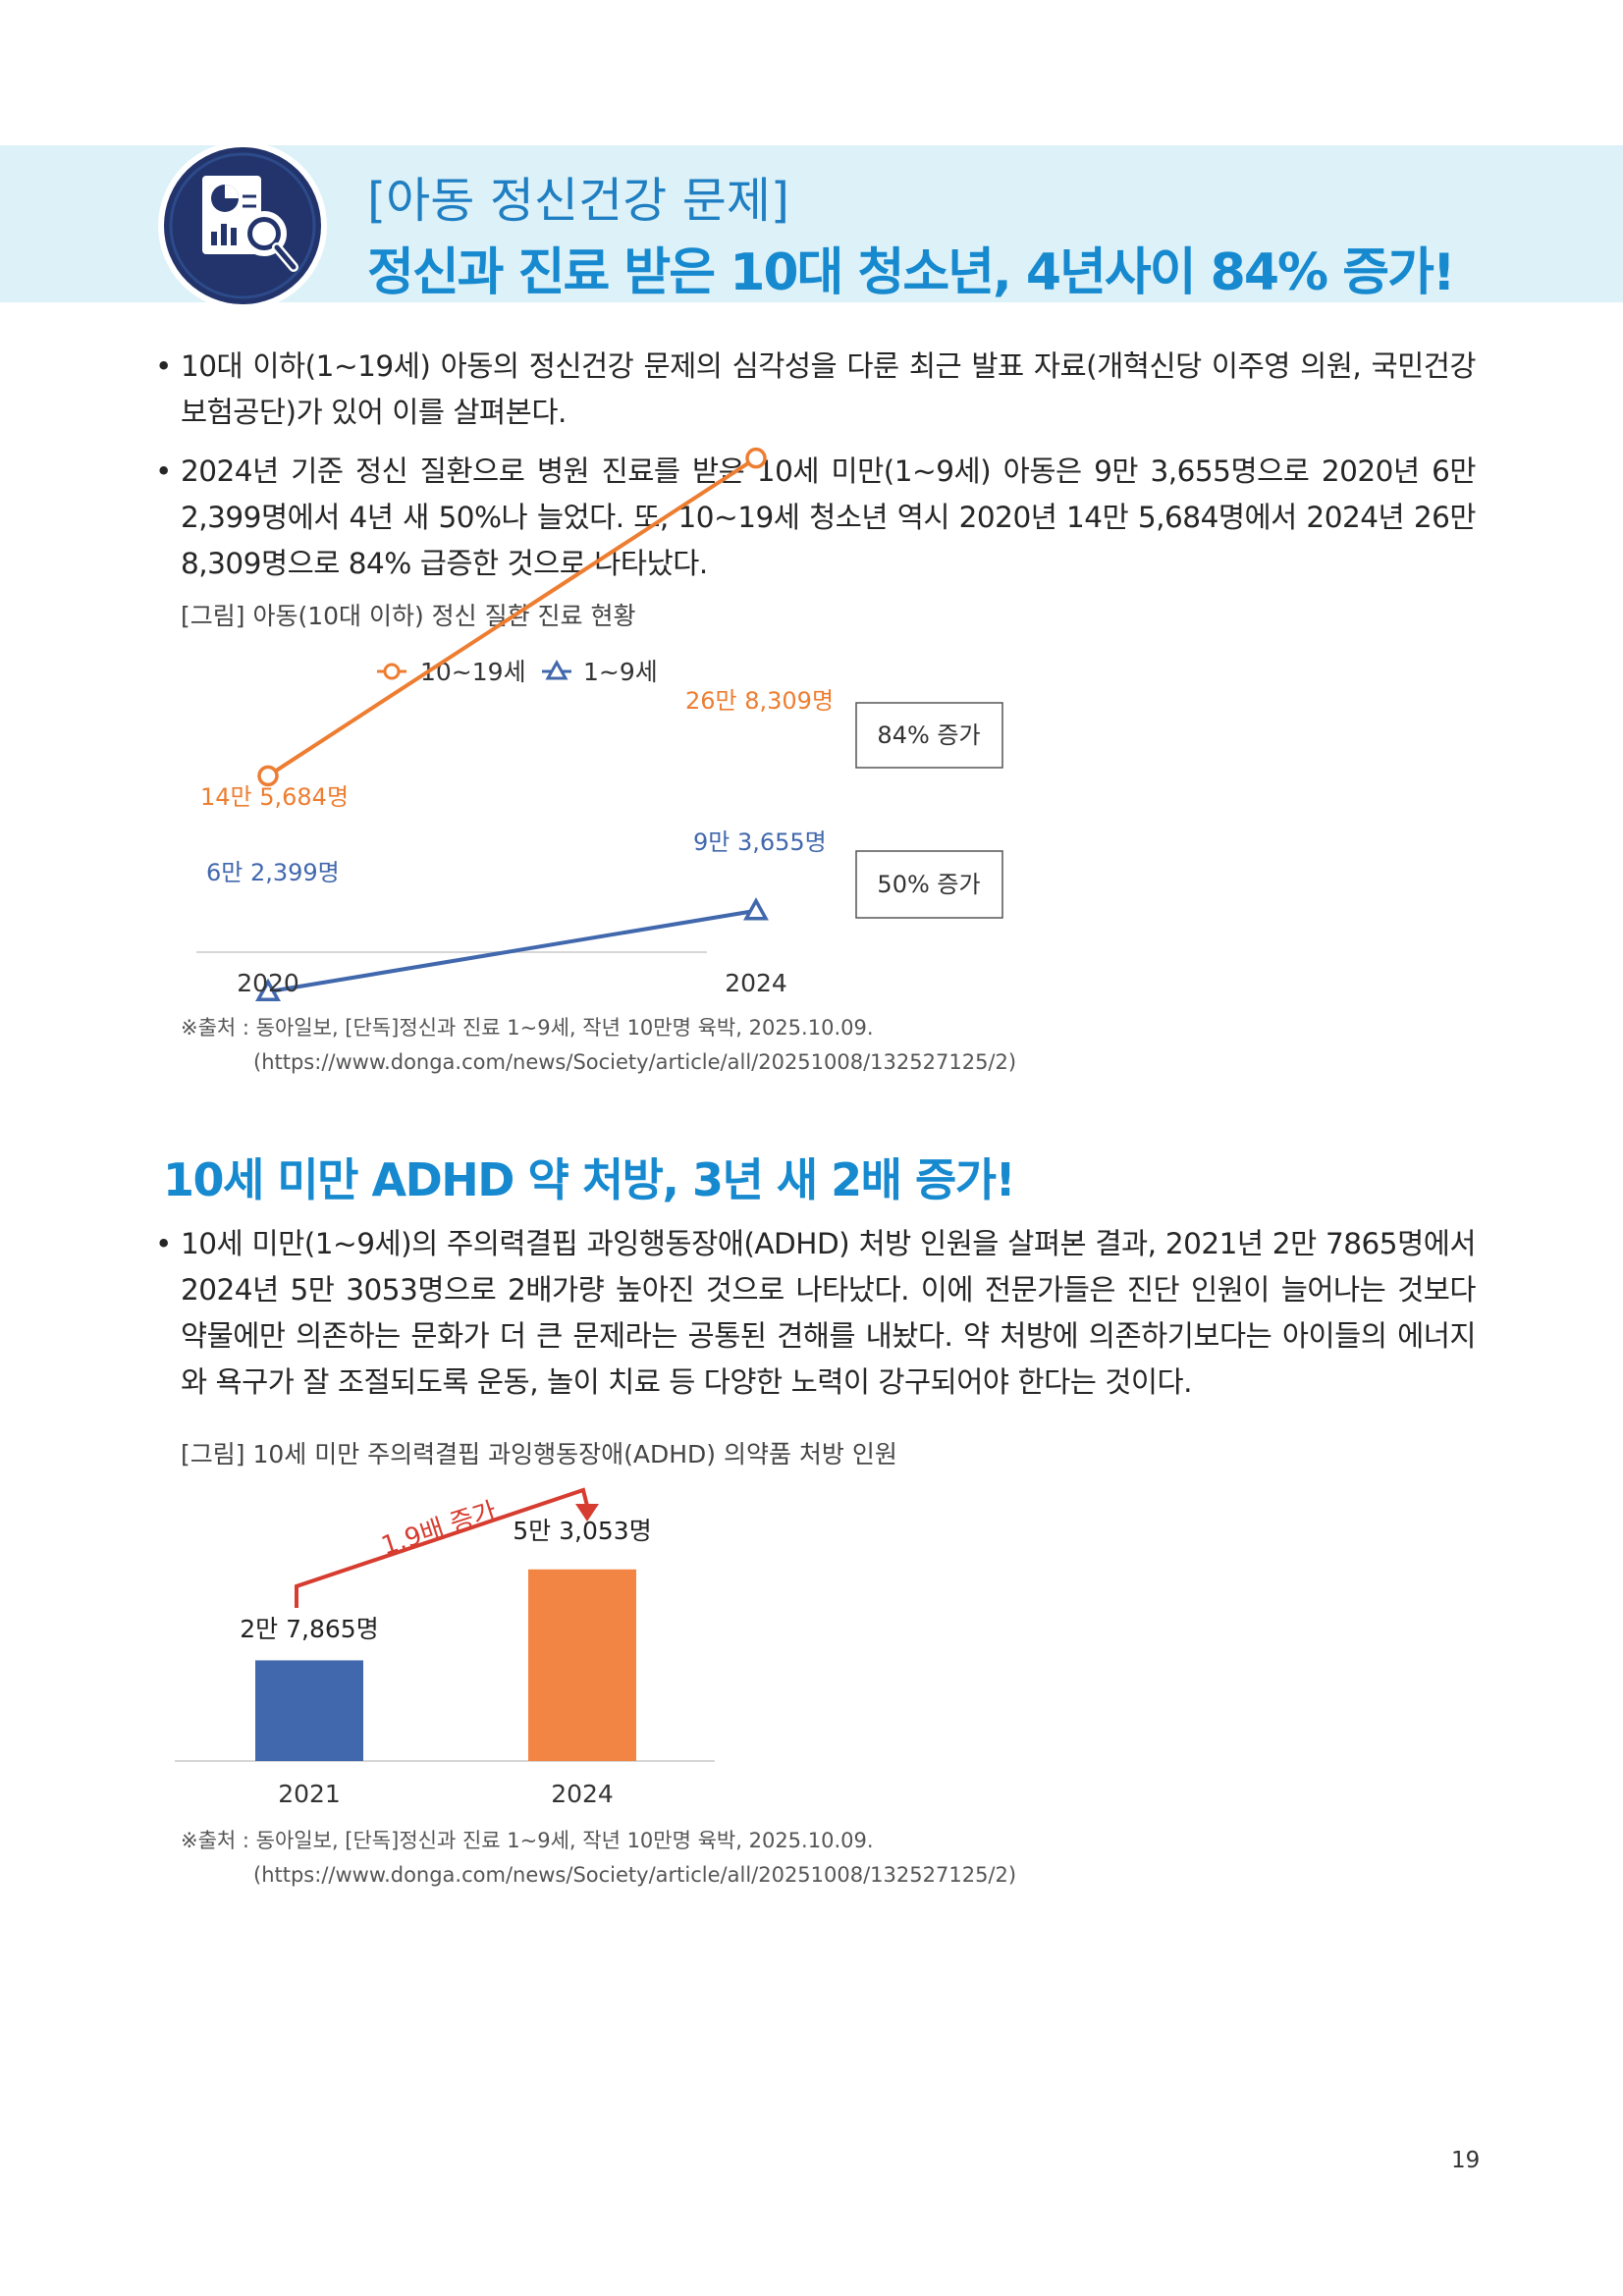 The image size is (1623, 2296). What do you see at coordinates (473, 672) in the screenshot?
I see `legend-label-10-19: 10~19세` at bounding box center [473, 672].